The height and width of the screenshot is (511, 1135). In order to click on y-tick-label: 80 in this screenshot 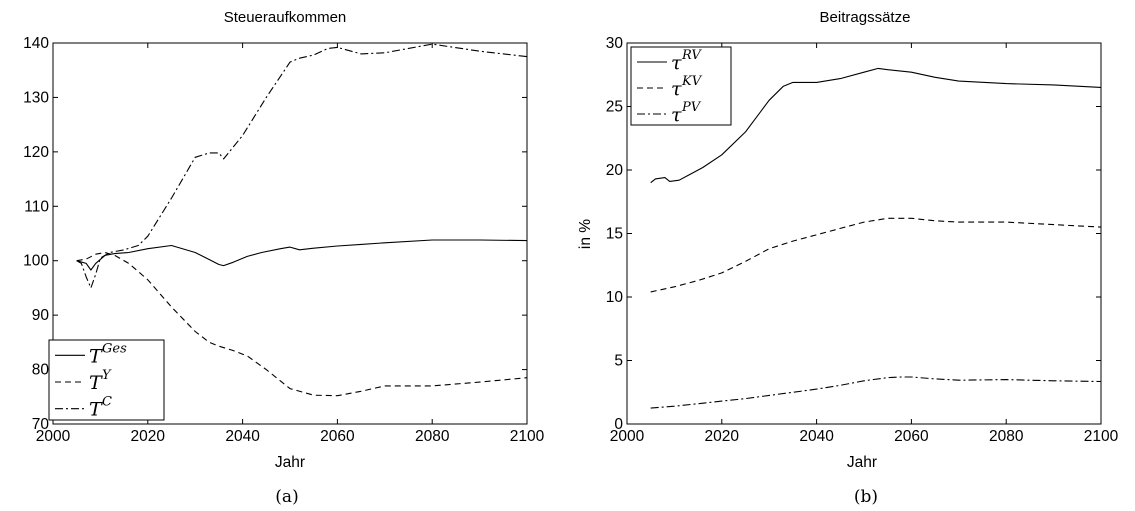, I will do `click(41, 370)`.